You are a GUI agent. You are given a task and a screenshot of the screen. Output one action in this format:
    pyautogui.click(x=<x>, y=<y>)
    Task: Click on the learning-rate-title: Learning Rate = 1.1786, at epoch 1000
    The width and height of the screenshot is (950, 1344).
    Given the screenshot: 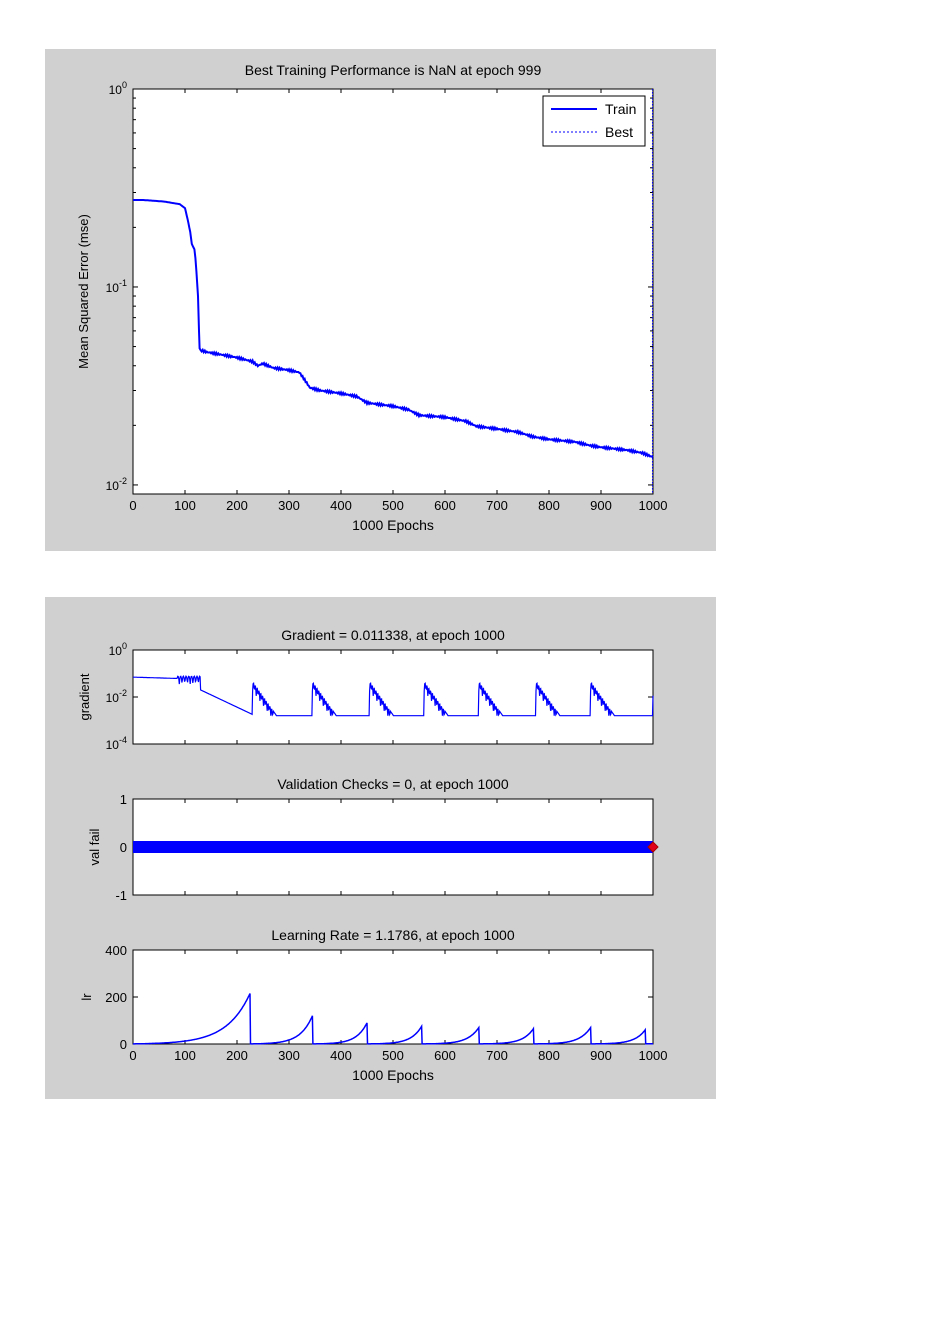 What is the action you would take?
    pyautogui.click(x=392, y=935)
    